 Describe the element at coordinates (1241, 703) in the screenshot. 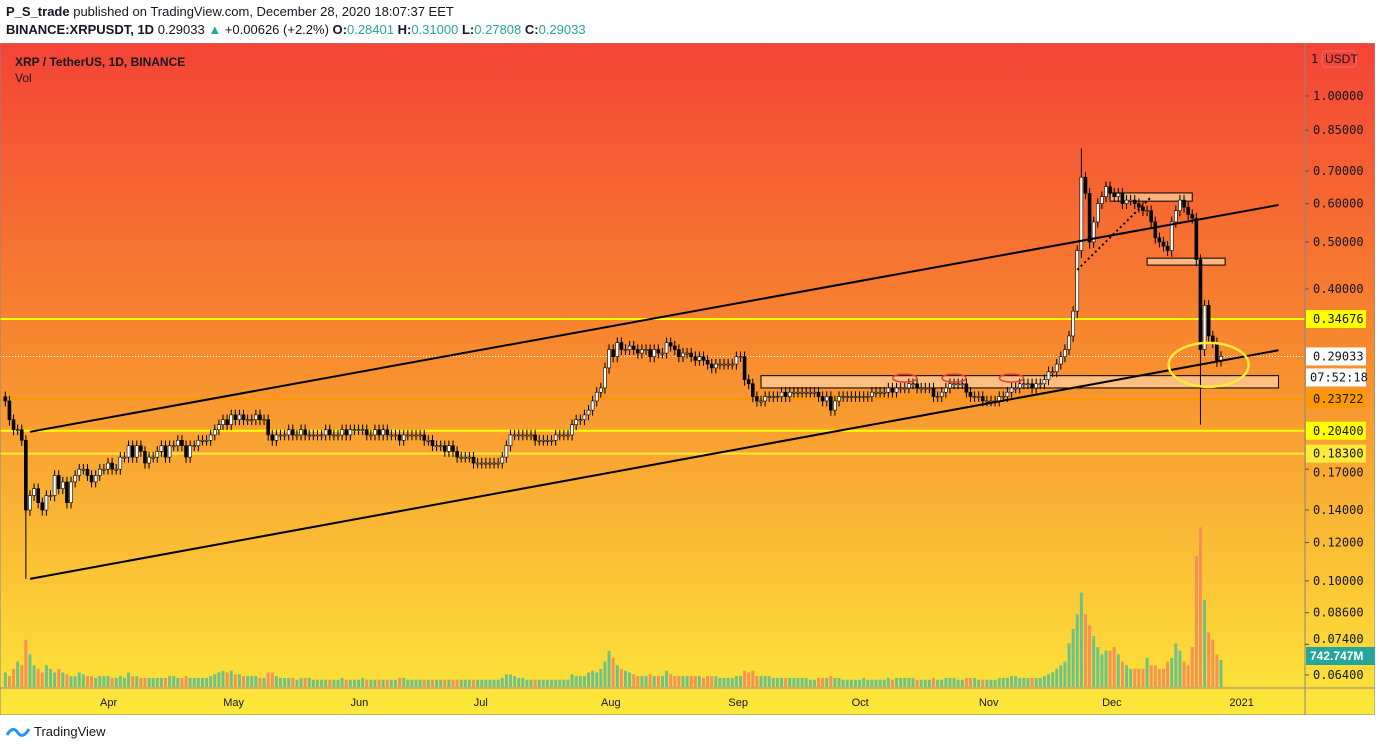

I see `time-tick-label: 2021` at that location.